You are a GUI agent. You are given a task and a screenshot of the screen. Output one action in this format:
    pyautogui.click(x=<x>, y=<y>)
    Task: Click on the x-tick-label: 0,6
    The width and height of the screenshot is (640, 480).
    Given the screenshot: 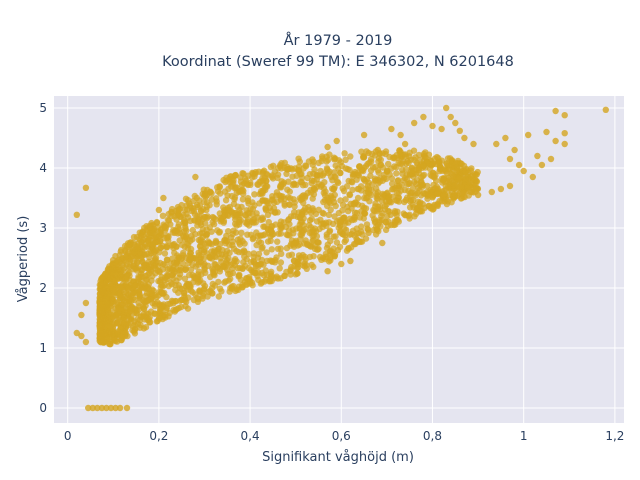 What is the action you would take?
    pyautogui.click(x=341, y=436)
    